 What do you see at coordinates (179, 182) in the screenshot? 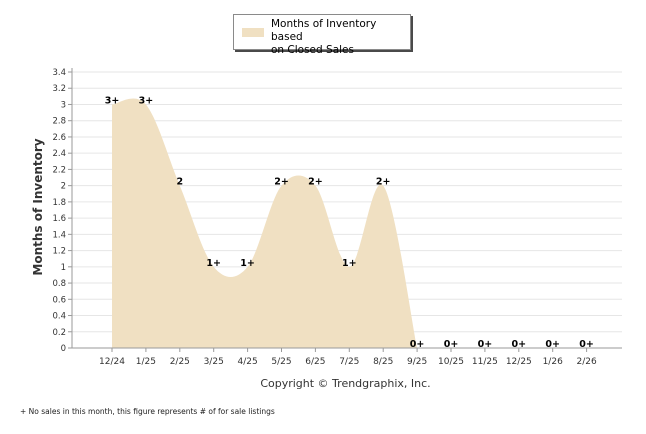
I see `data-label: 2` at bounding box center [179, 182].